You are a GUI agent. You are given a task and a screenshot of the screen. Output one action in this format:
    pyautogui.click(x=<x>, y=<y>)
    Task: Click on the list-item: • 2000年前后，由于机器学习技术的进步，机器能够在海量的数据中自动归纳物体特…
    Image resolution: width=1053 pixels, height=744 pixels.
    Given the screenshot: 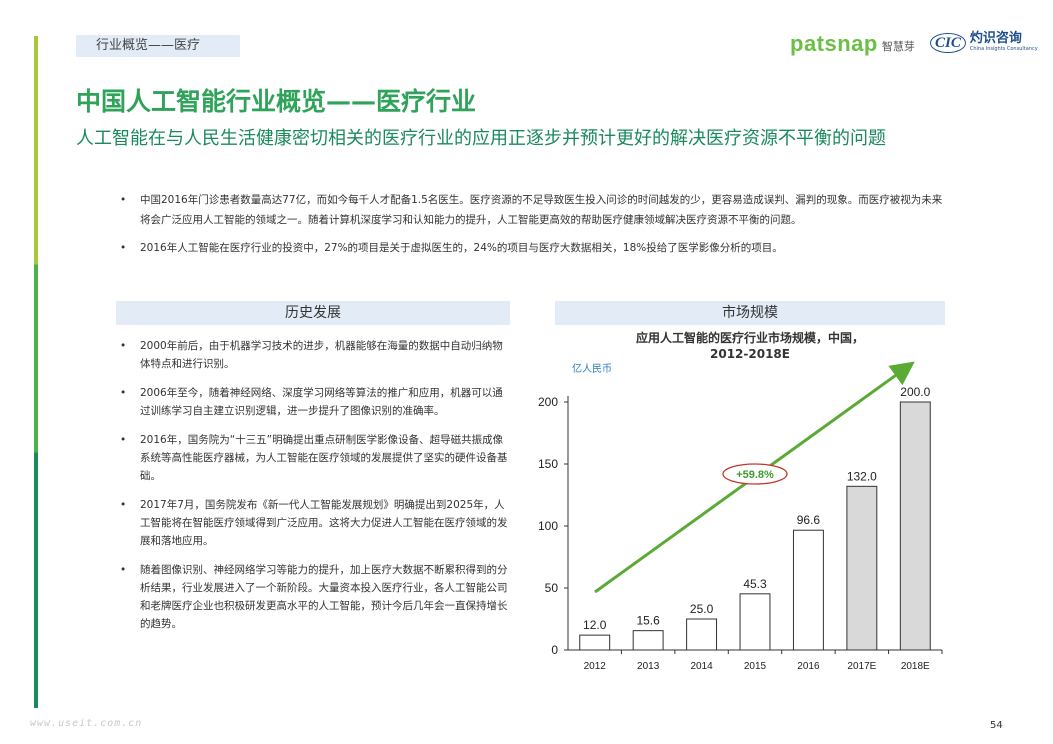 What is the action you would take?
    pyautogui.click(x=315, y=355)
    